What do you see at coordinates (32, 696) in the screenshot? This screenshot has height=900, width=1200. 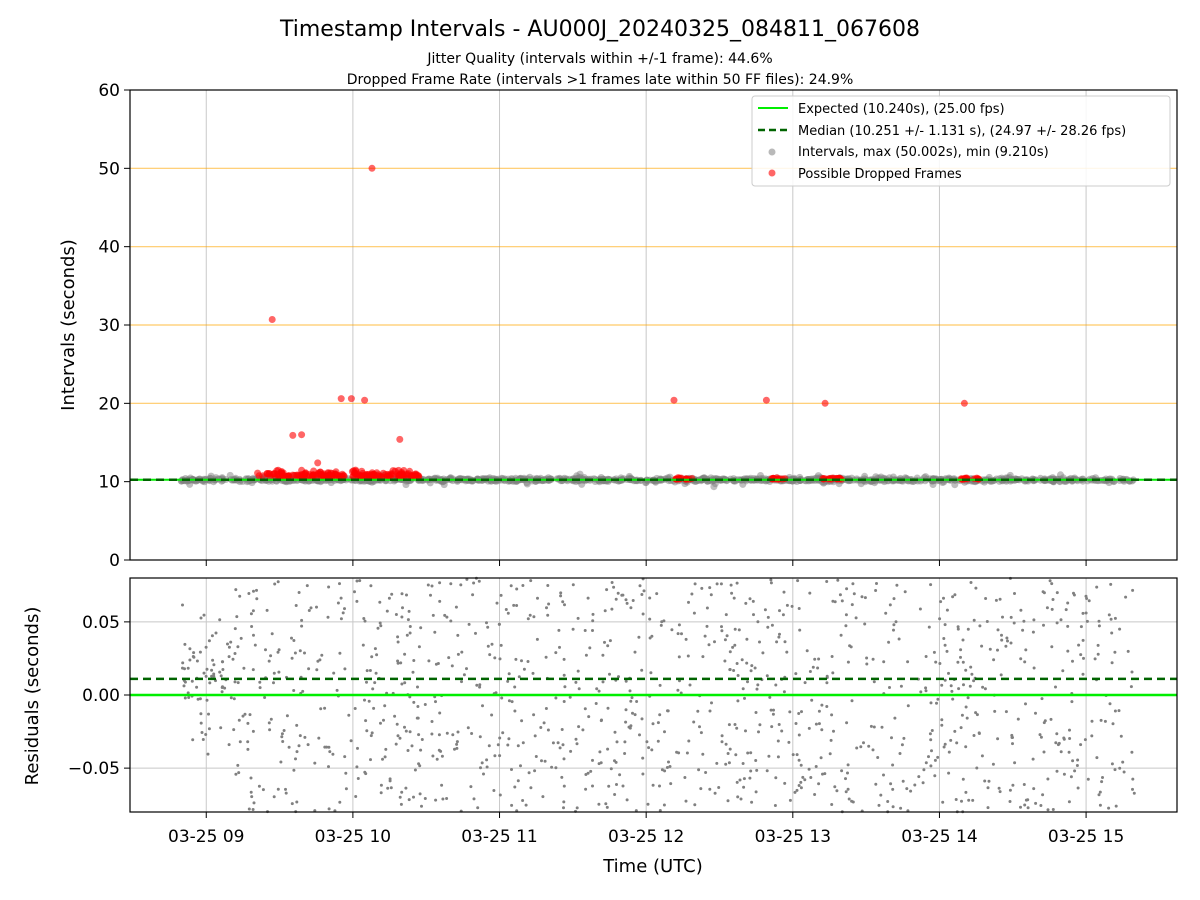 I see `residuals-y-axis-label: Residuals (seconds)` at bounding box center [32, 696].